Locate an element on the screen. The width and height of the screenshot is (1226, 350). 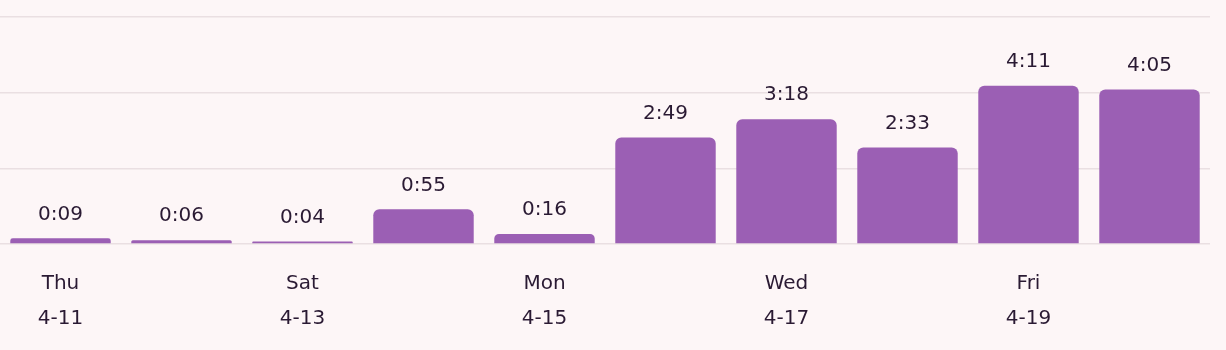
data-label: 0:04 is located at coordinates (302, 215).